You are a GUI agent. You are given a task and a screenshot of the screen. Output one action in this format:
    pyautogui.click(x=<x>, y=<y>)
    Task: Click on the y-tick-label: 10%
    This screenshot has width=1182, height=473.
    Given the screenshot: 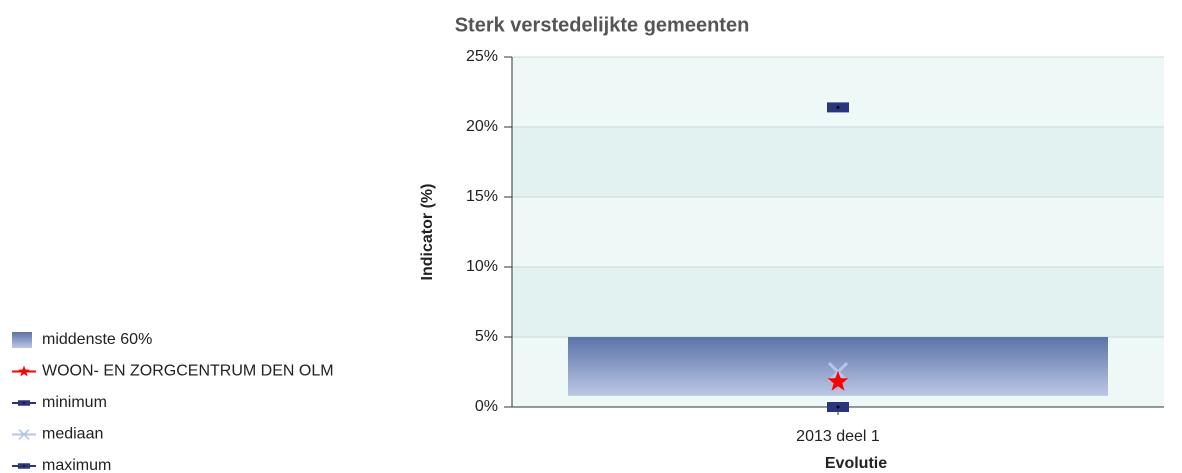 What is the action you would take?
    pyautogui.click(x=482, y=266)
    